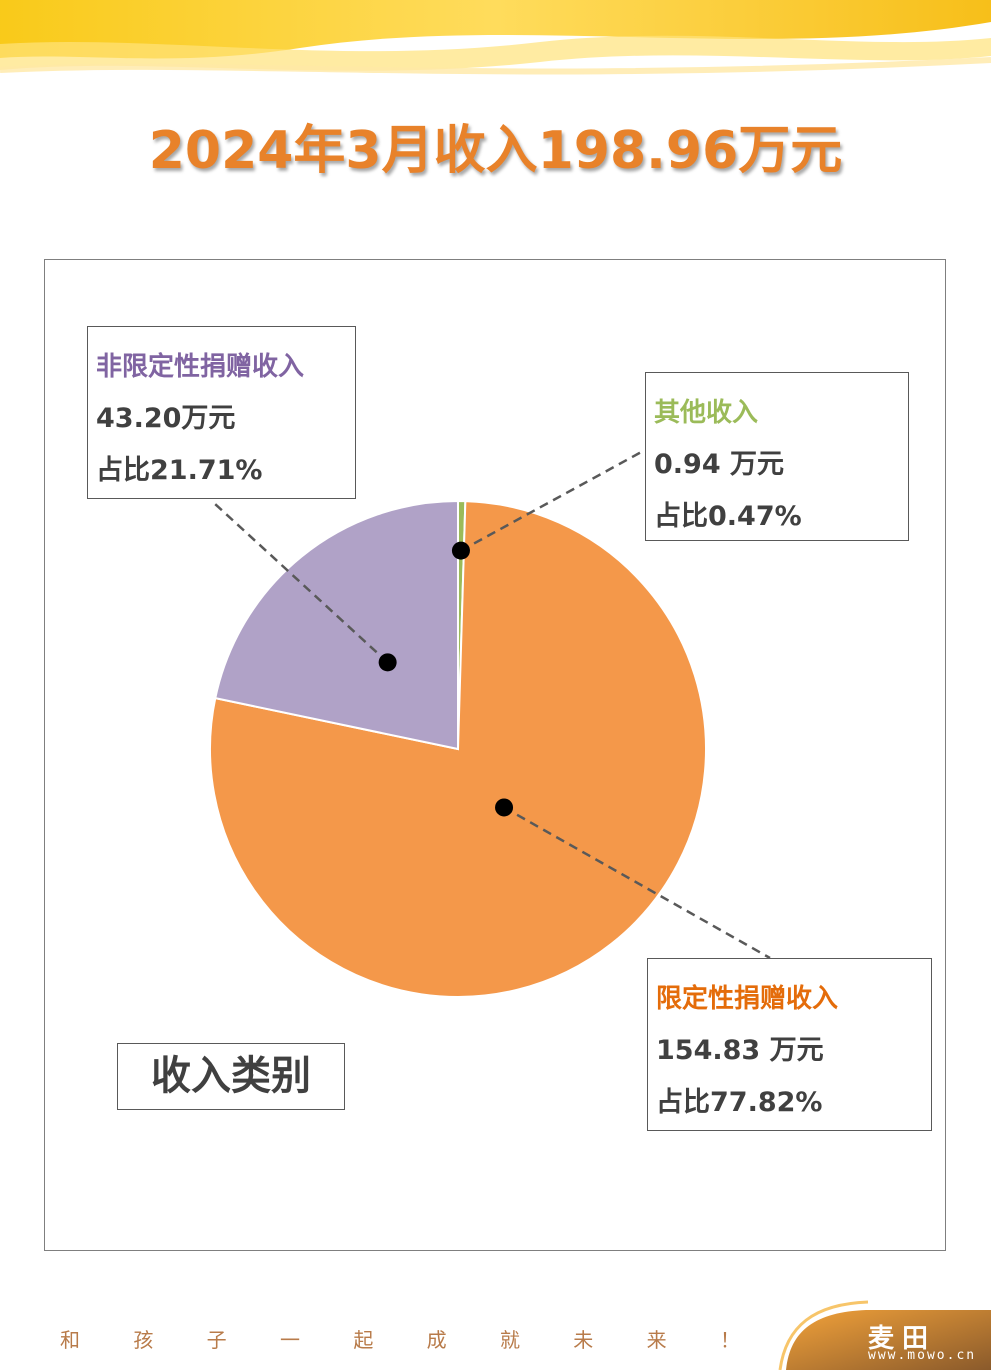 The width and height of the screenshot is (991, 1370). What do you see at coordinates (200, 367) in the screenshot?
I see `callout-name: 非限定性捐赠收入` at bounding box center [200, 367].